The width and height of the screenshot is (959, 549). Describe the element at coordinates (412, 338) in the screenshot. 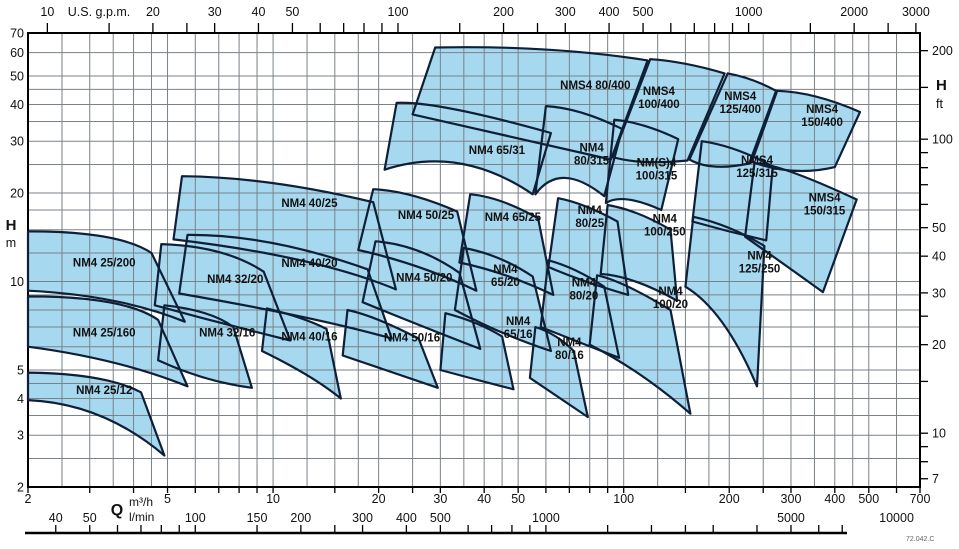

I see `svg-text: NM4 50/16` at that location.